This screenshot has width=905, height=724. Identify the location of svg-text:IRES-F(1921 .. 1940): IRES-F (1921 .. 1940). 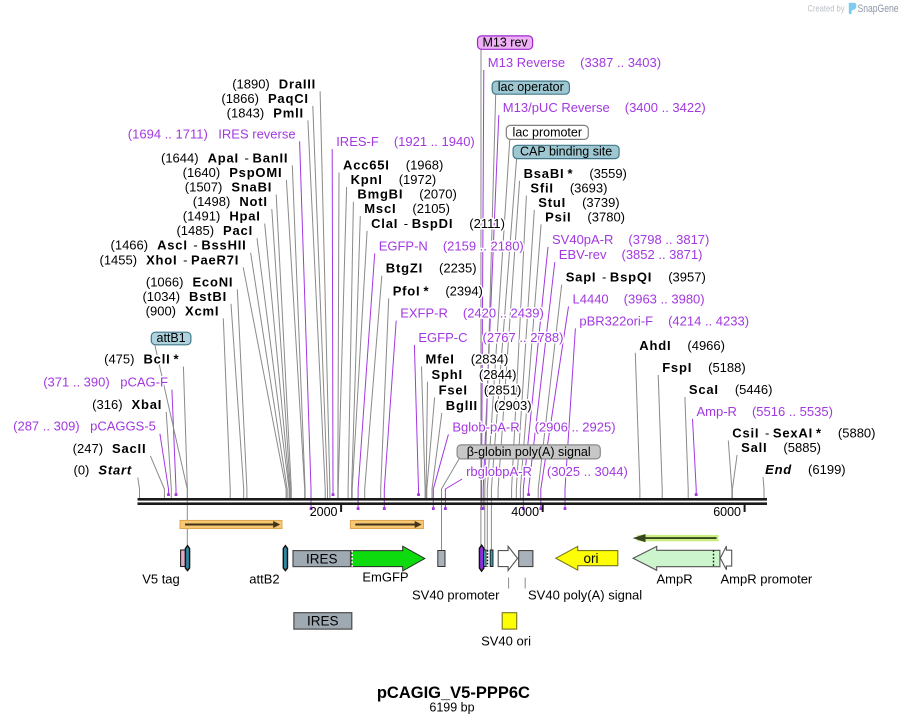
(405, 141).